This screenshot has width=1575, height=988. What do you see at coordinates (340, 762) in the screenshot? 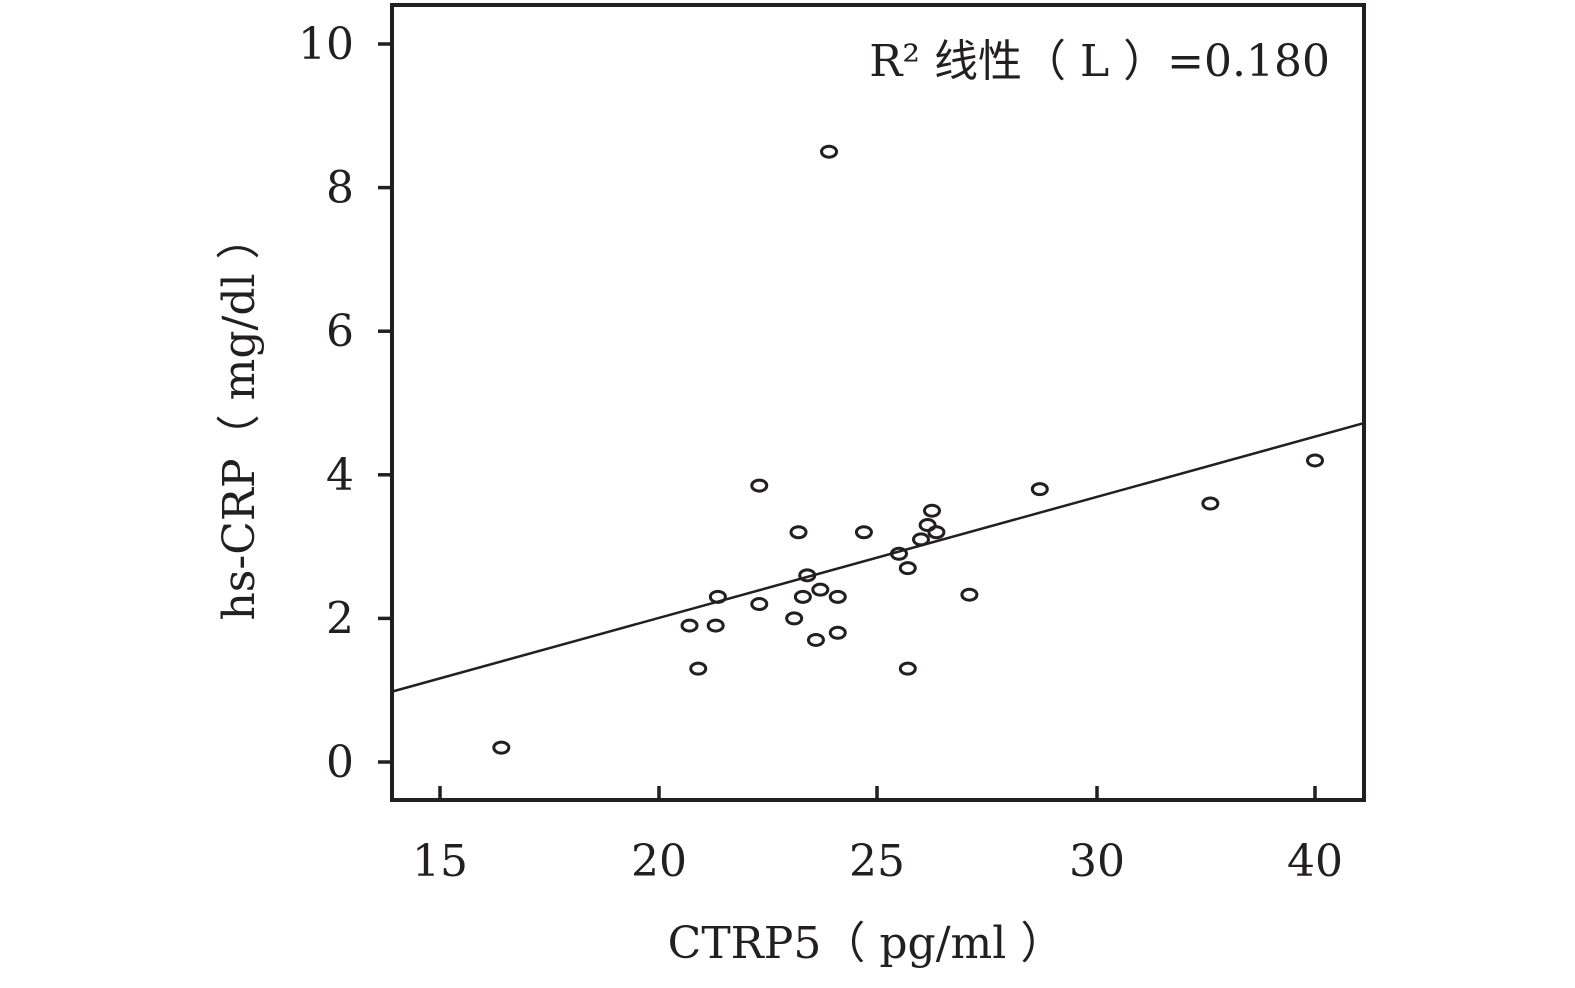
I see `y-tick-label: 0` at bounding box center [340, 762].